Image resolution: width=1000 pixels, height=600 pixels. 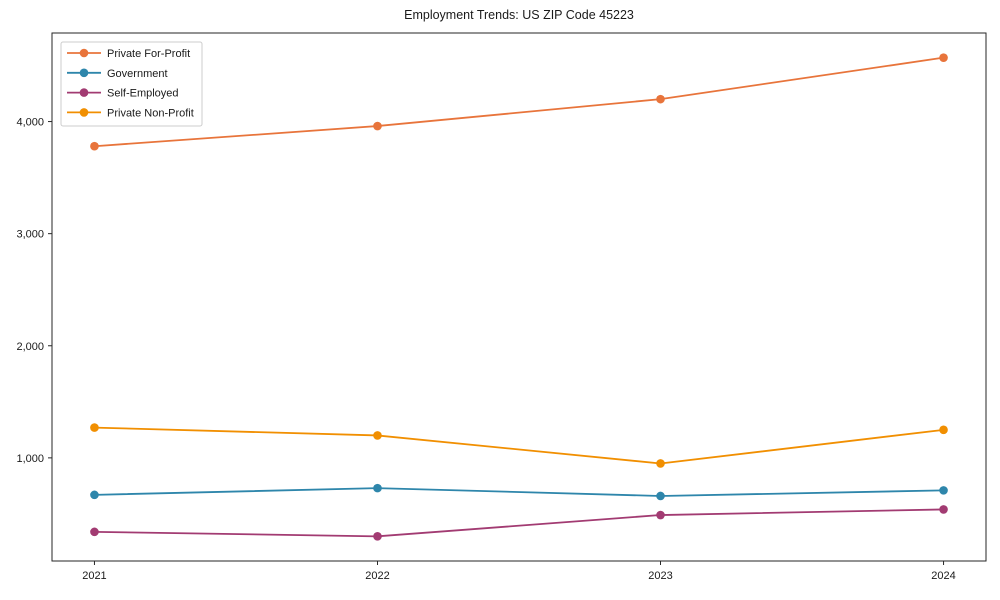 What do you see at coordinates (137, 74) in the screenshot?
I see `legend-label: Government` at bounding box center [137, 74].